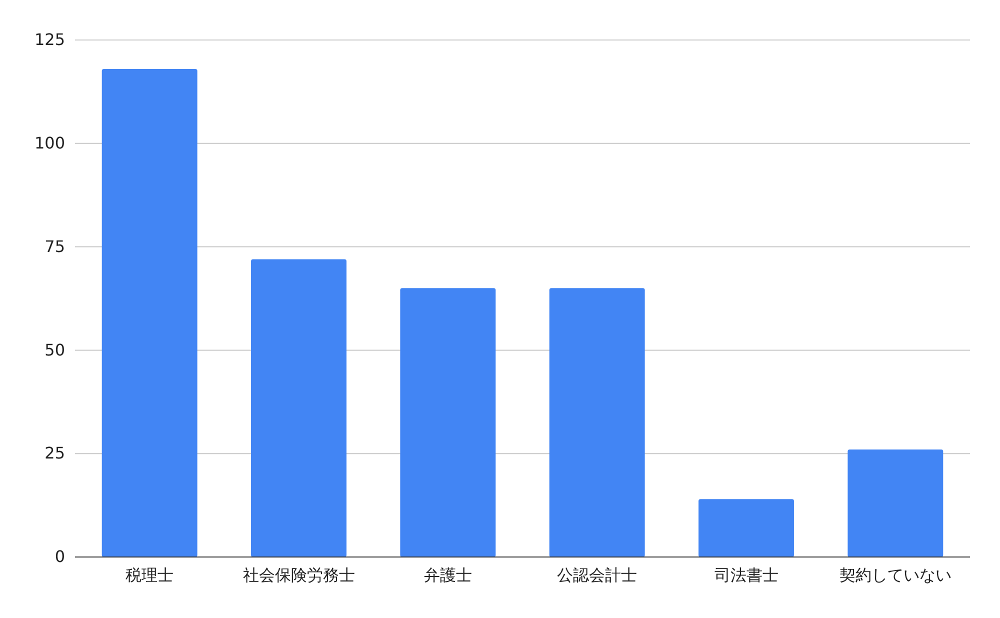 The width and height of the screenshot is (1000, 618). I want to click on y-tick-label: 50, so click(54, 350).